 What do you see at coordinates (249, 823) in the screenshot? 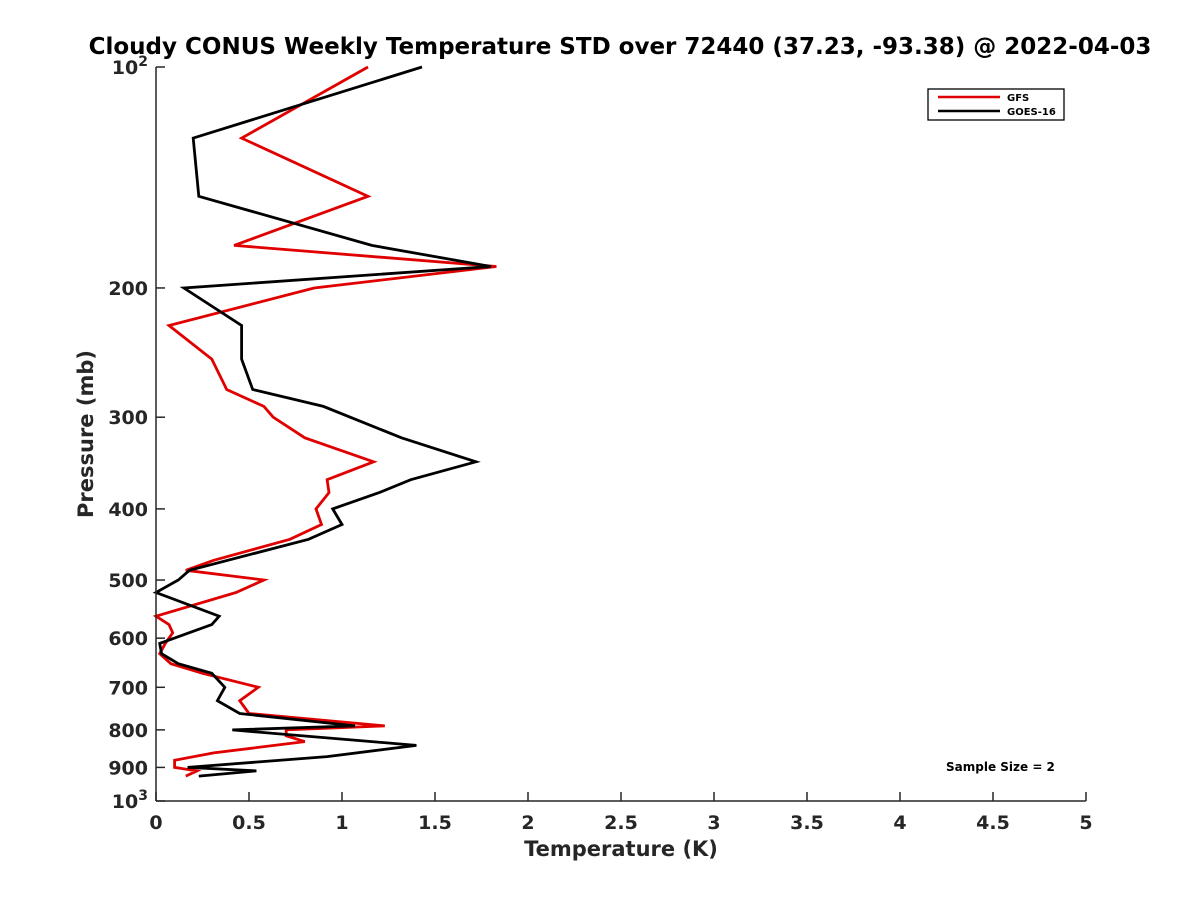
I see `x-tick-label: 0.5` at bounding box center [249, 823].